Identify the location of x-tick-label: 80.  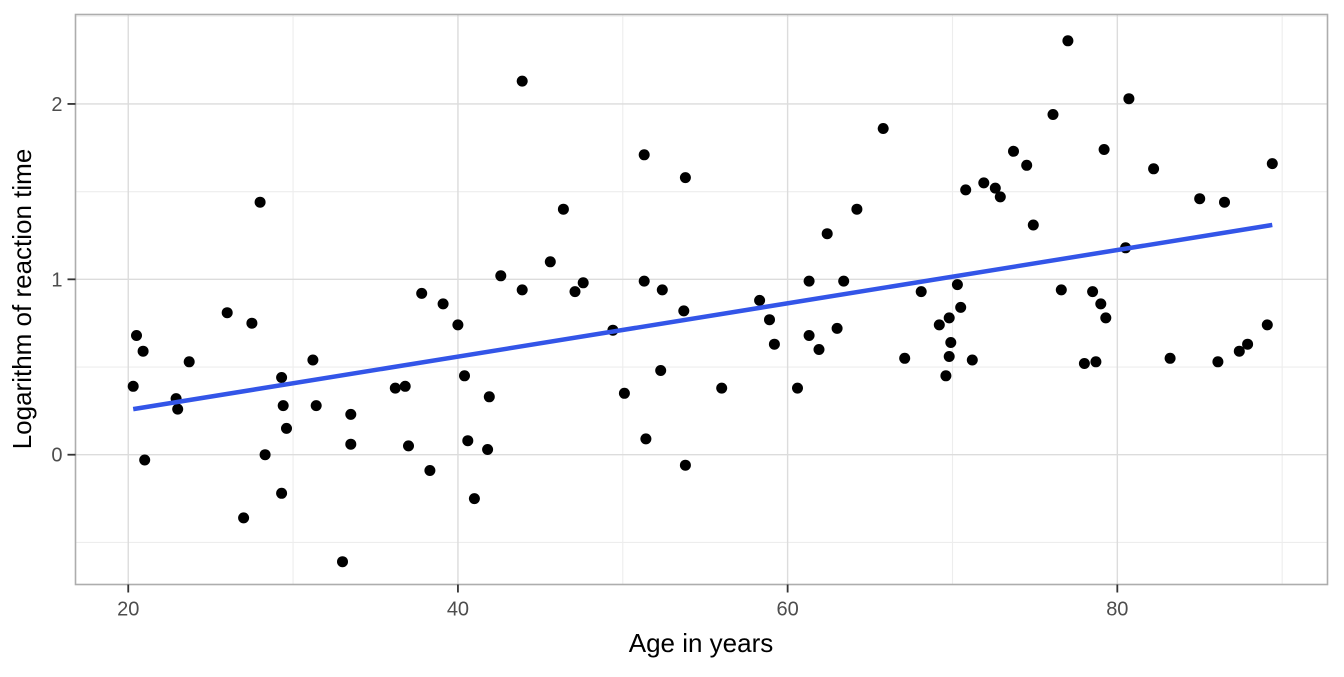
(1117, 610).